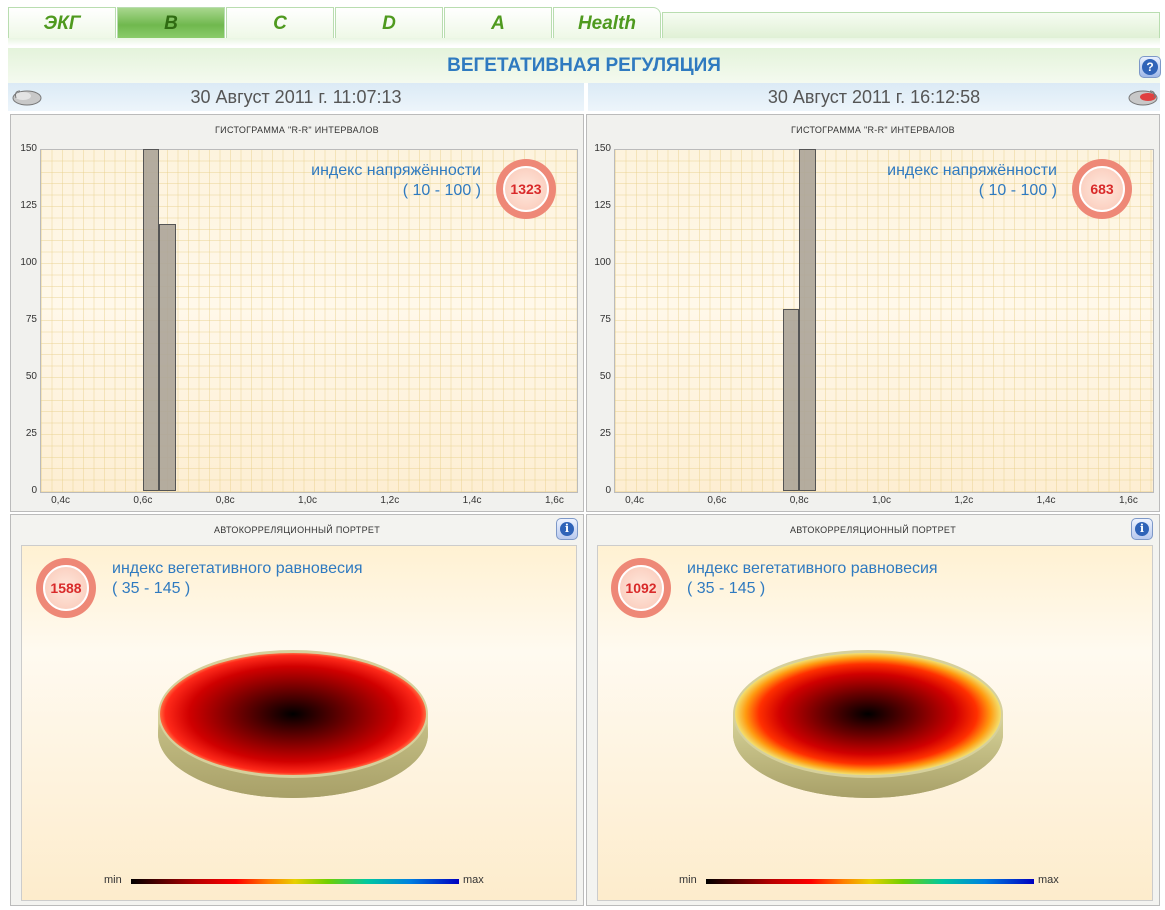  Describe the element at coordinates (297, 130) in the screenshot. I see `left-histogram-title: ГИСТОГРАММА "R-R" ИНТЕРВАЛОВ` at that location.